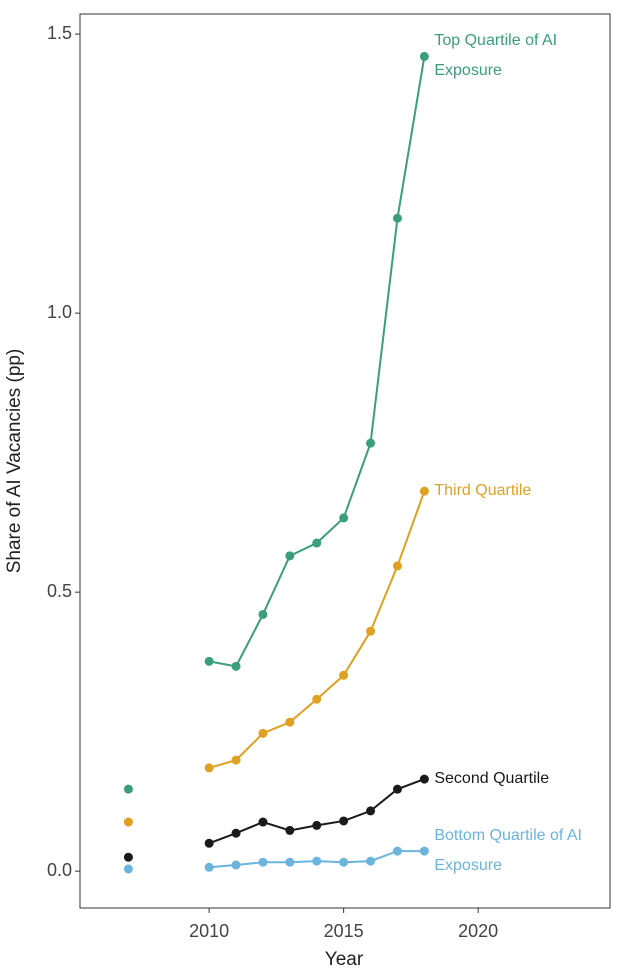 The image size is (620, 975). Describe the element at coordinates (59, 870) in the screenshot. I see `y-tick-label: 0.0` at that location.